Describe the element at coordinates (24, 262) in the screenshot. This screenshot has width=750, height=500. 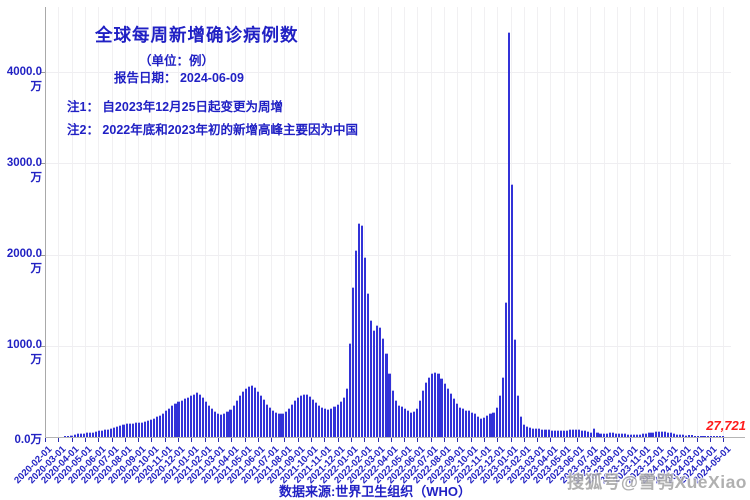
I see `y-axis-label: 2000.0万` at that location.